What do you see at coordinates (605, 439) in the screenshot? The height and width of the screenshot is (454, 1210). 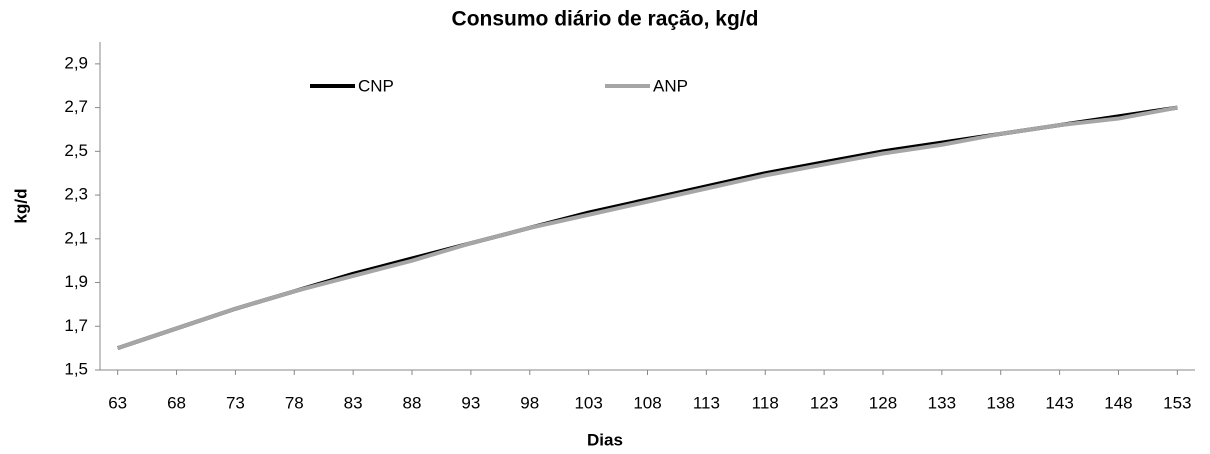 I see `x-axis-label: Dias` at bounding box center [605, 439].